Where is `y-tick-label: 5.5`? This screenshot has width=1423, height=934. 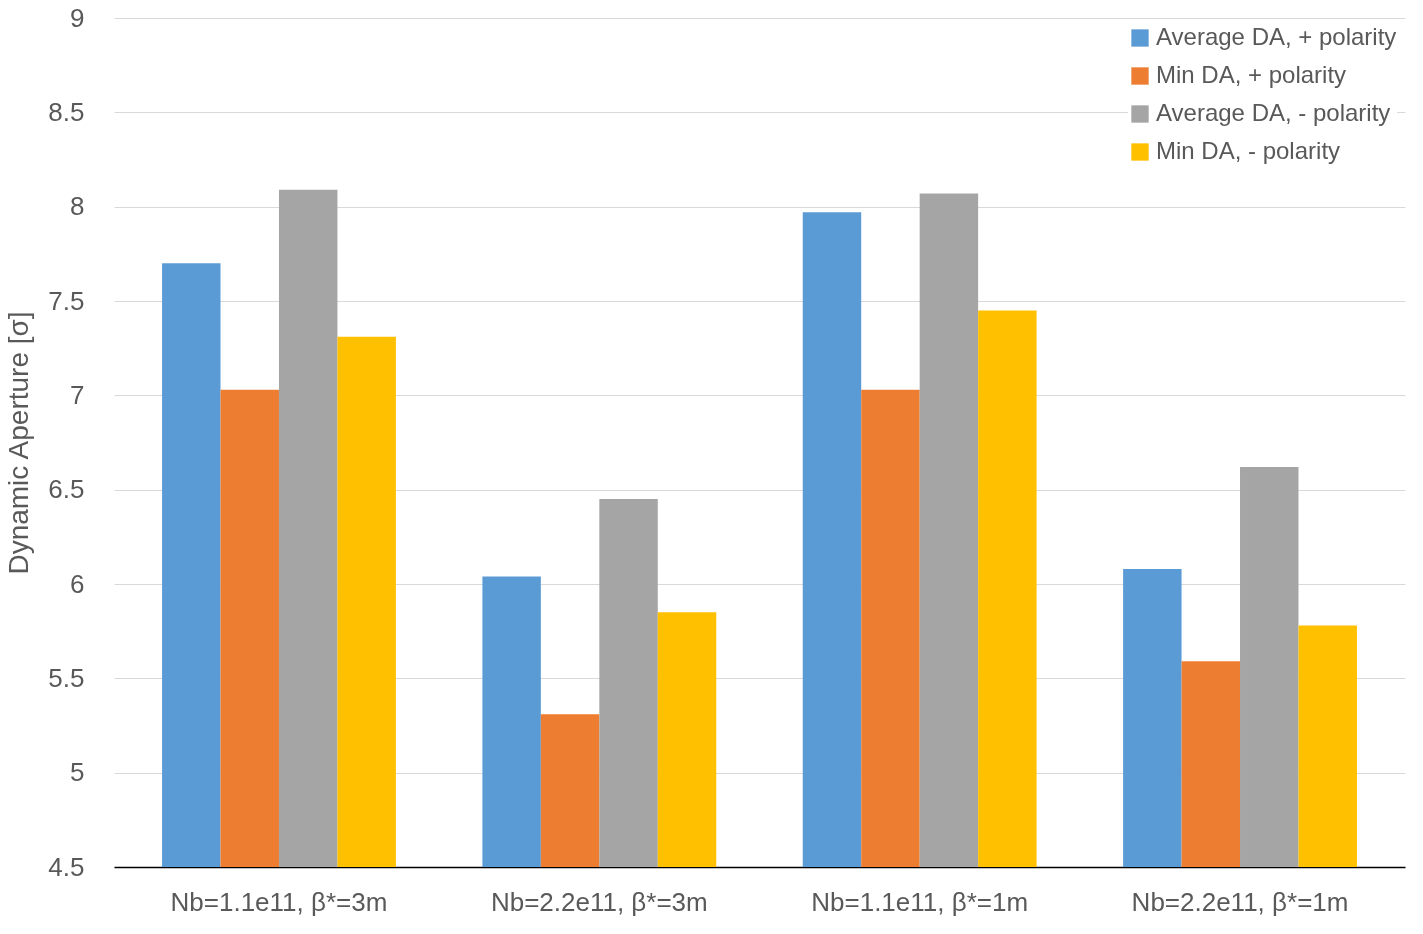
y-tick-label: 5.5 is located at coordinates (66, 677).